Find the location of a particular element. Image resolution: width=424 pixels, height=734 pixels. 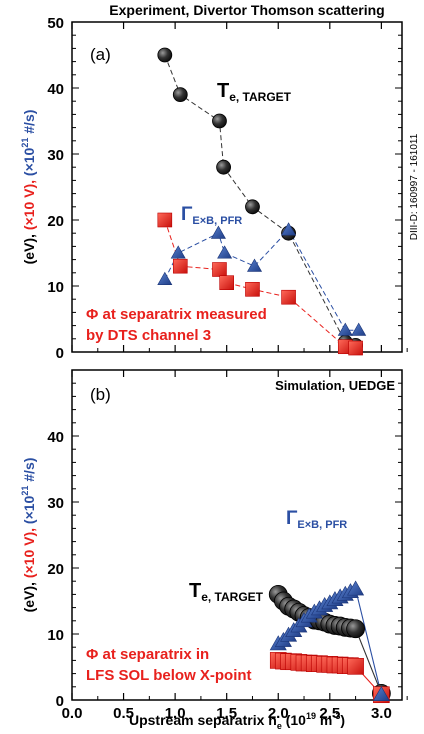

panel-a-gamma-main: Γ is located at coordinates (187, 214).